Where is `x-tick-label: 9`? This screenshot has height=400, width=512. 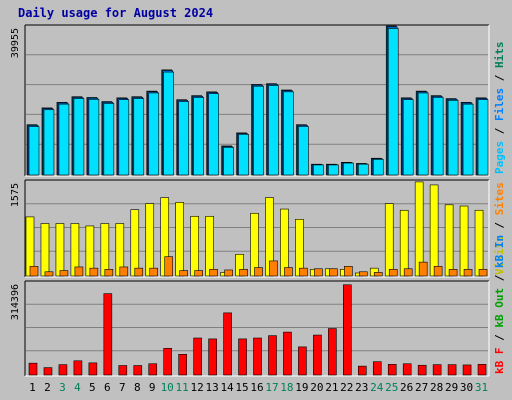
x-tick-label: 9 is located at coordinates (152, 387).